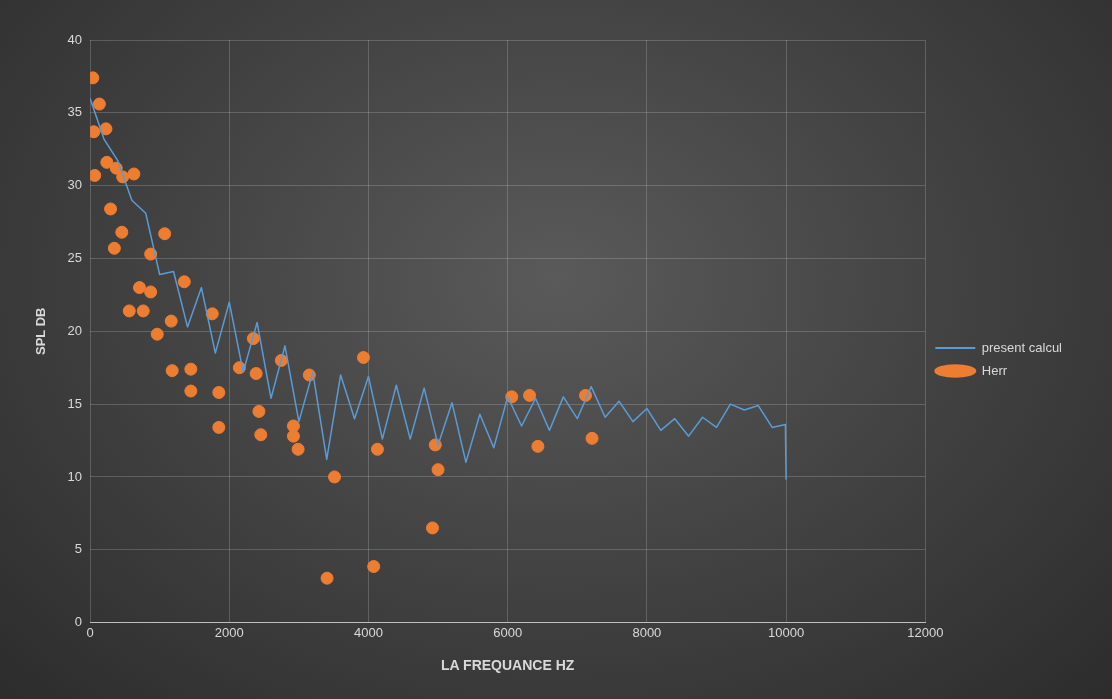 The image size is (1112, 699). Describe the element at coordinates (75, 403) in the screenshot. I see `y-tick-label: 15` at that location.